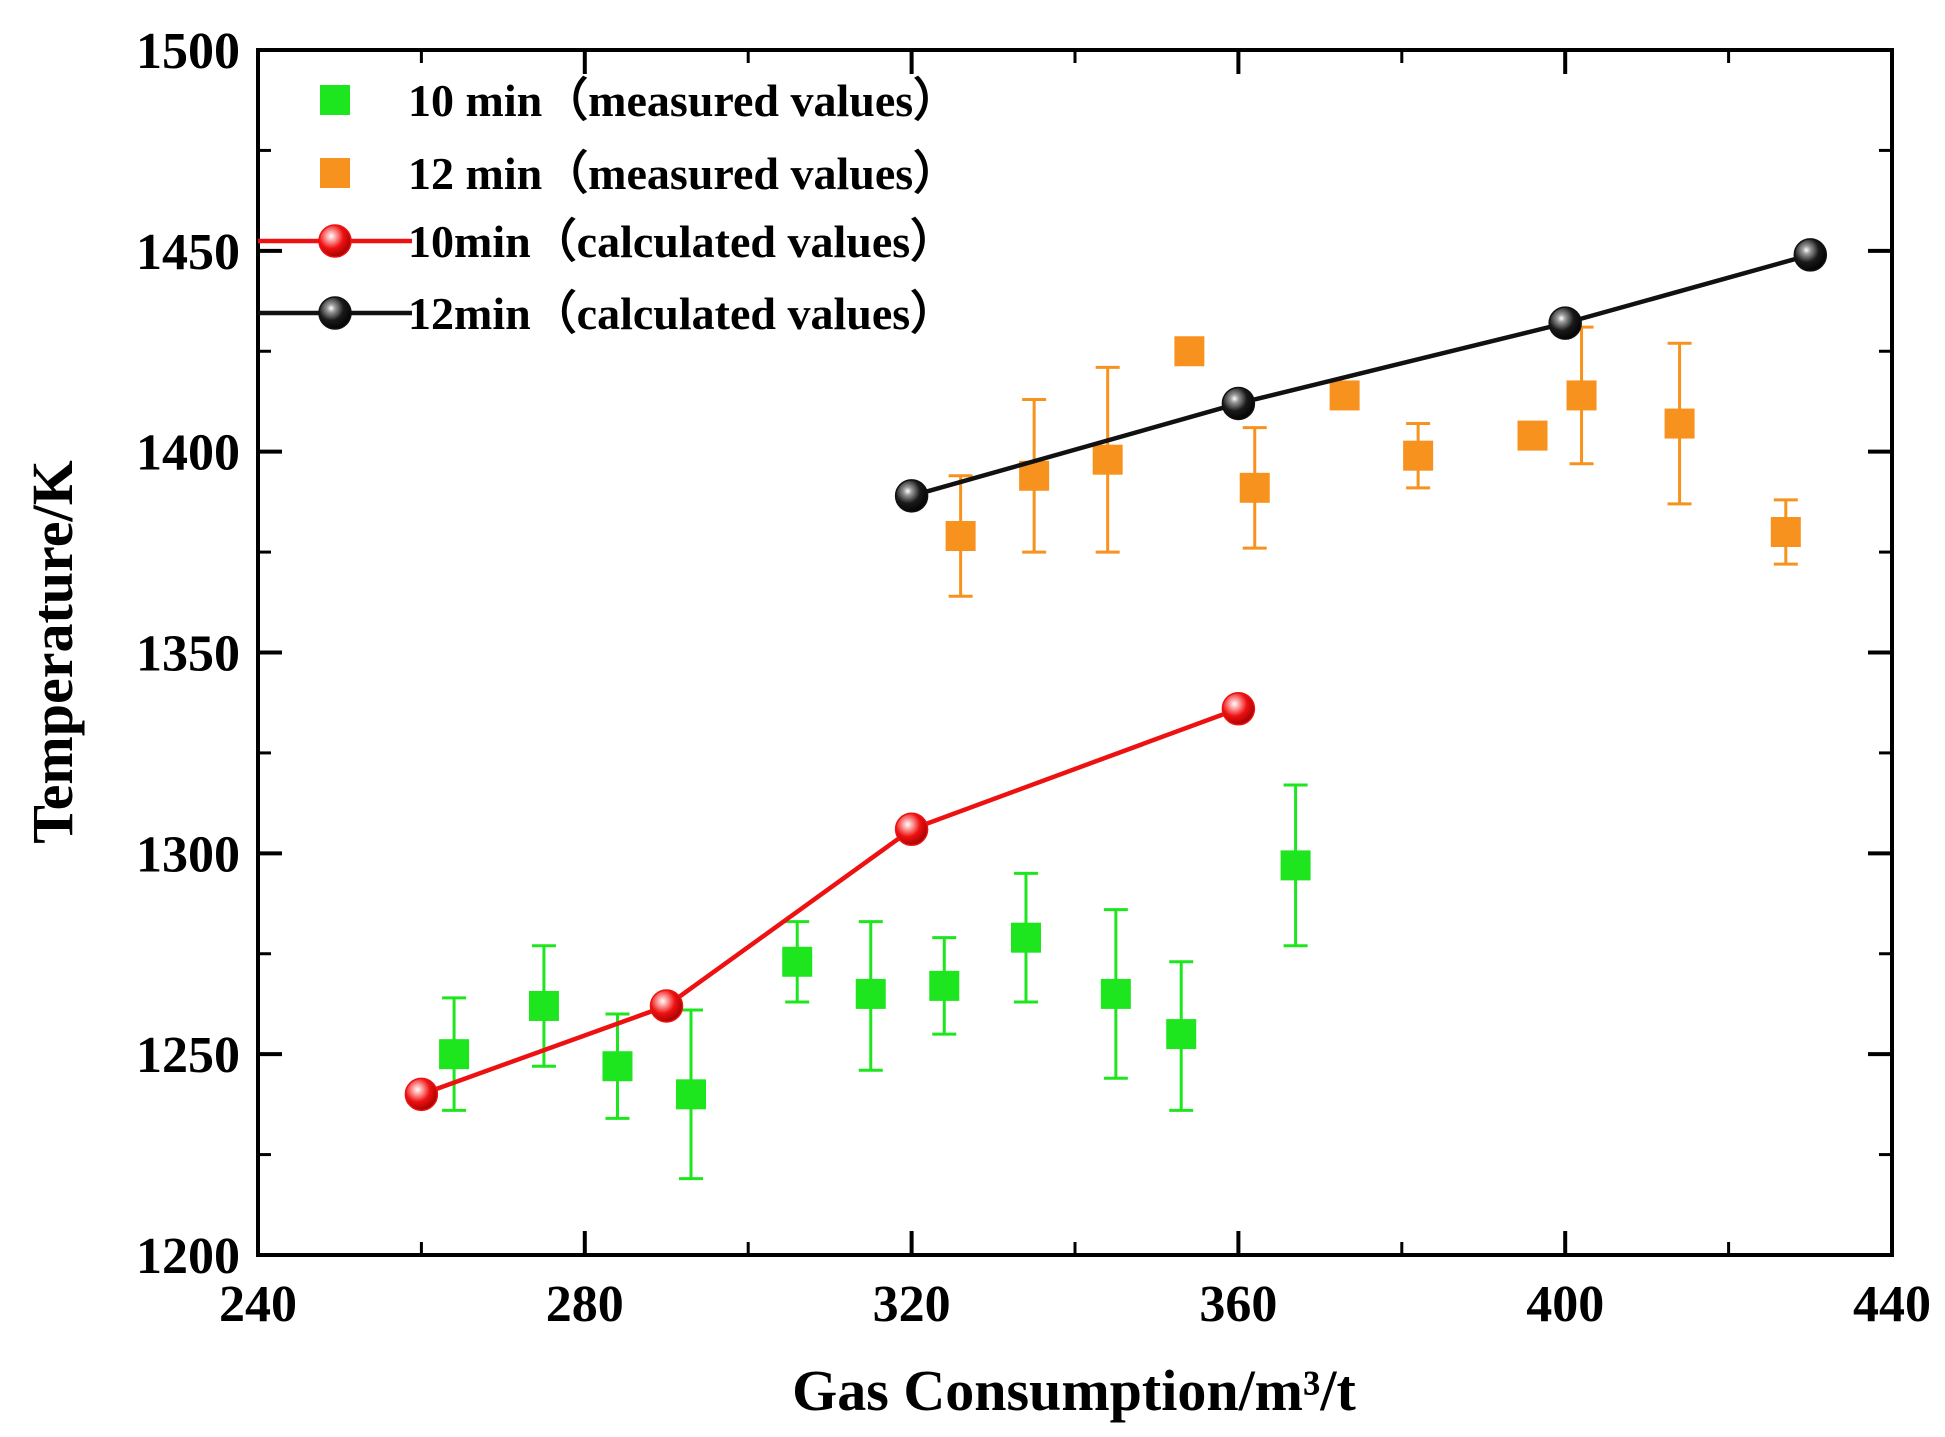 The image size is (1945, 1437). Describe the element at coordinates (188, 252) in the screenshot. I see `y-tick-label: 1450` at that location.